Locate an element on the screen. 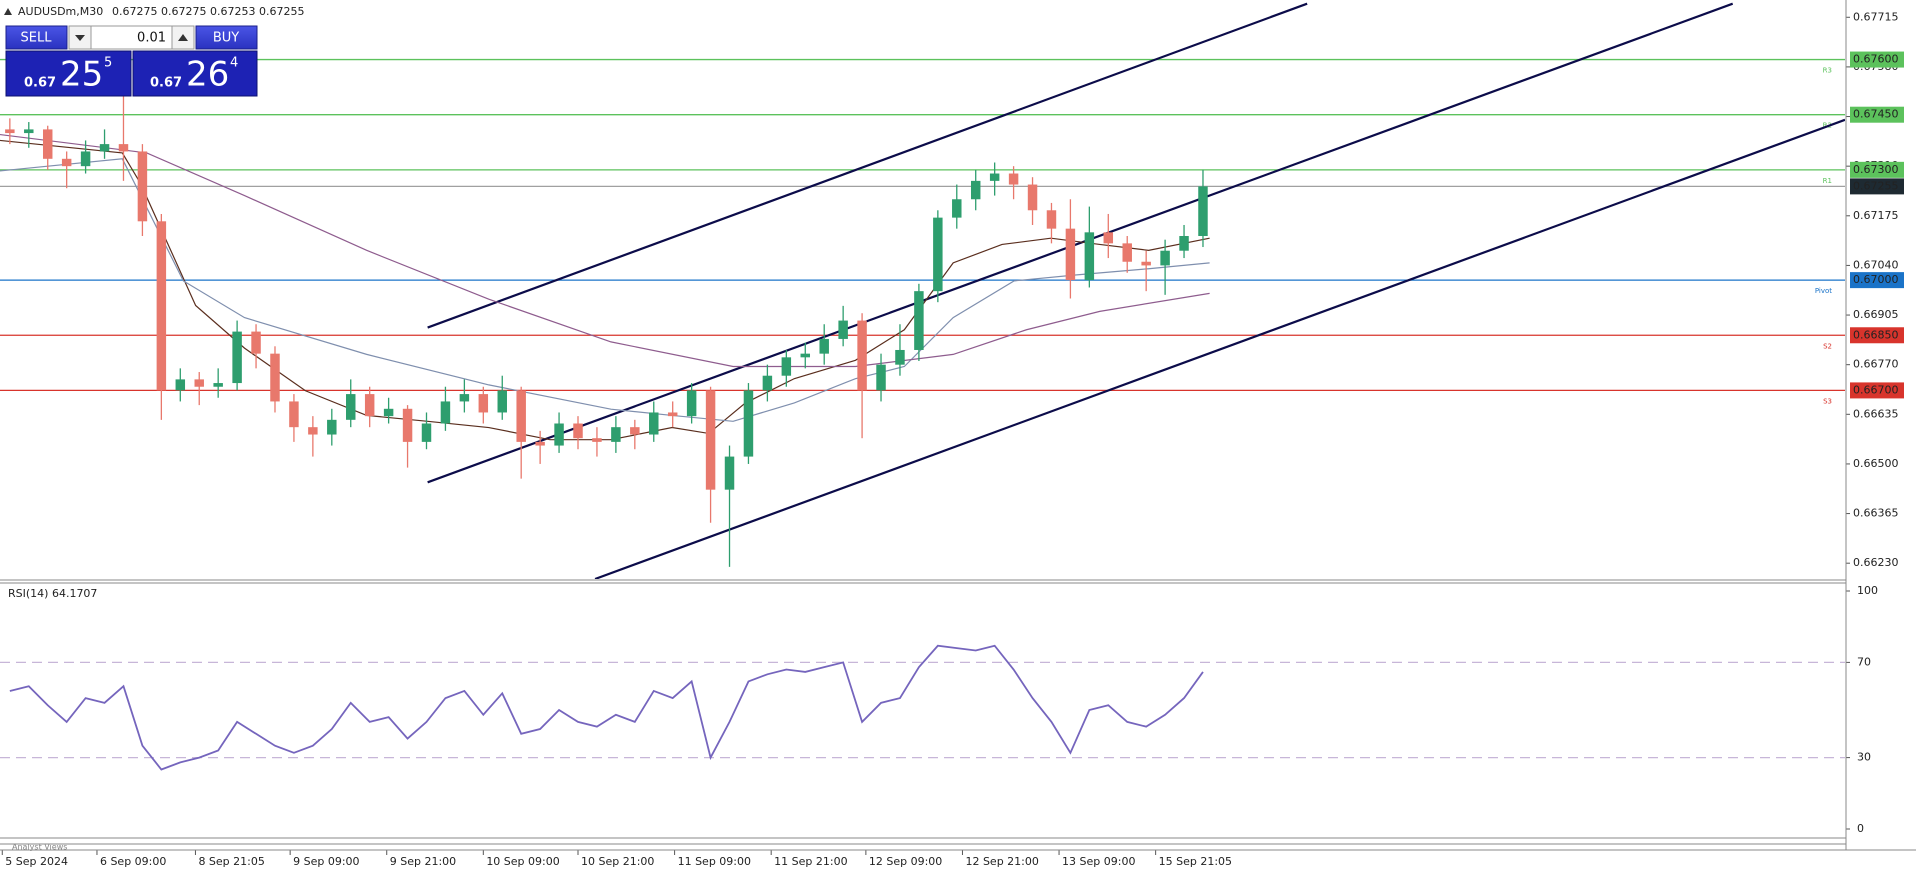 The width and height of the screenshot is (1916, 874). x-tick-label: 9 Sep 09:00 is located at coordinates (326, 861).